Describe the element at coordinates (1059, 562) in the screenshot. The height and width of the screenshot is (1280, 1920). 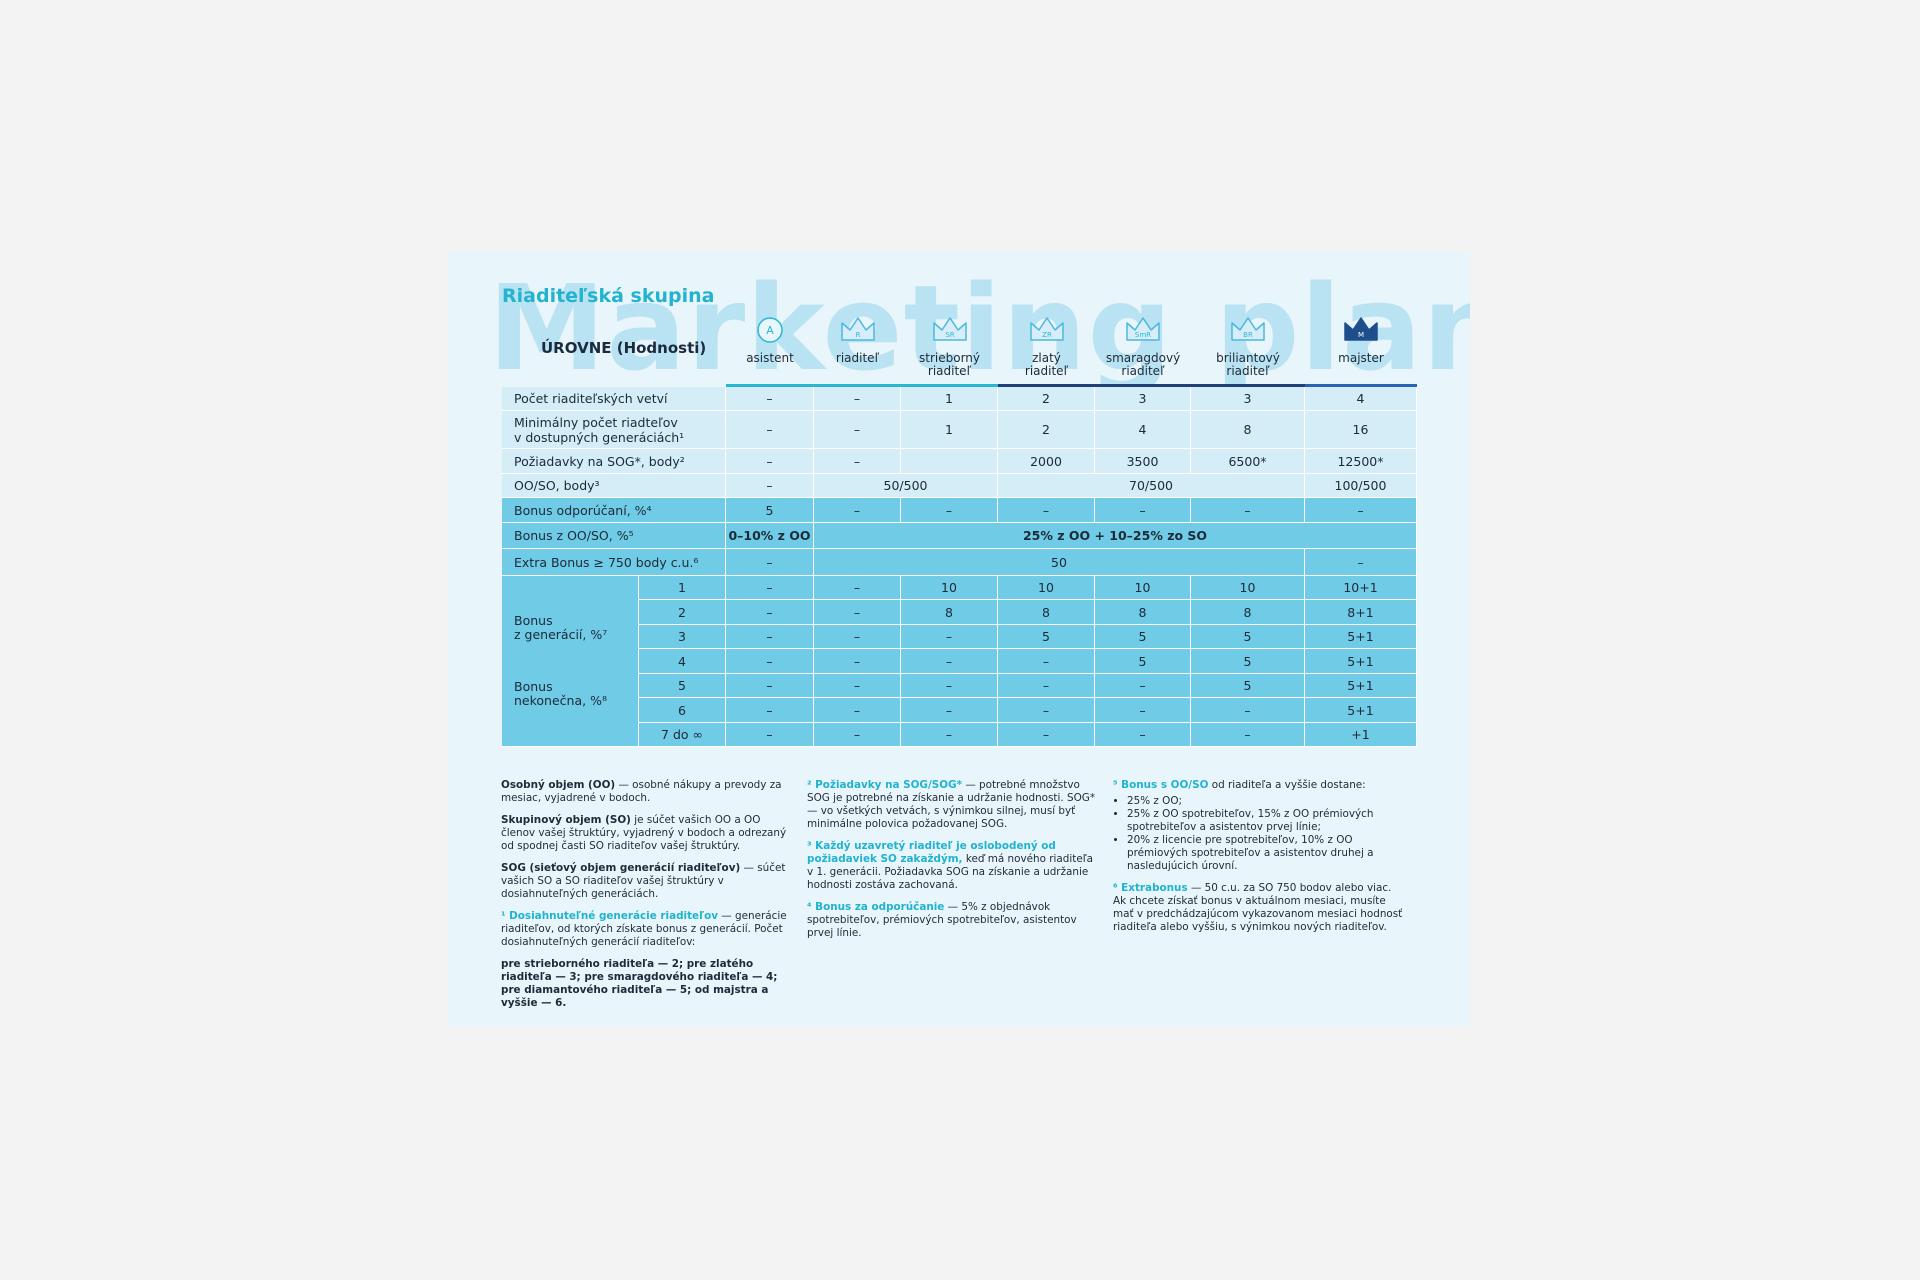
I see `table-cell: 50` at that location.